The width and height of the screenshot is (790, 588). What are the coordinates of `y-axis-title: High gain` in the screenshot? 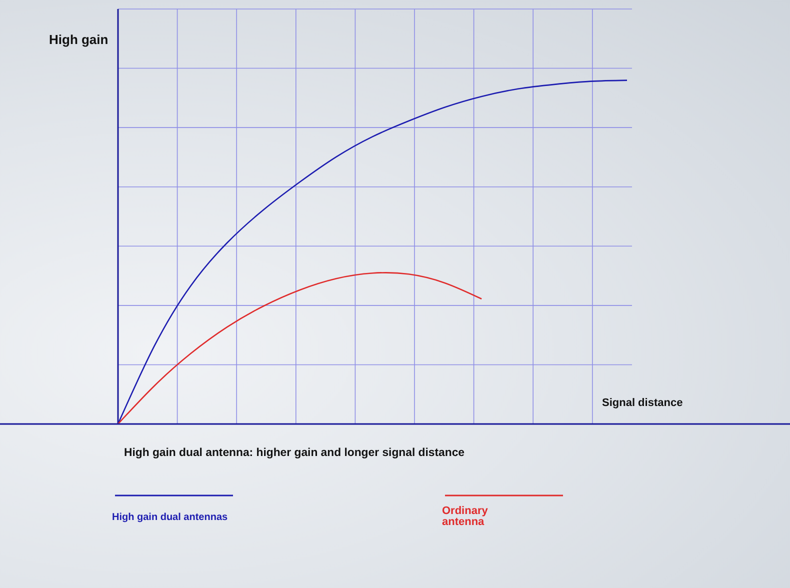 It's located at (78, 39).